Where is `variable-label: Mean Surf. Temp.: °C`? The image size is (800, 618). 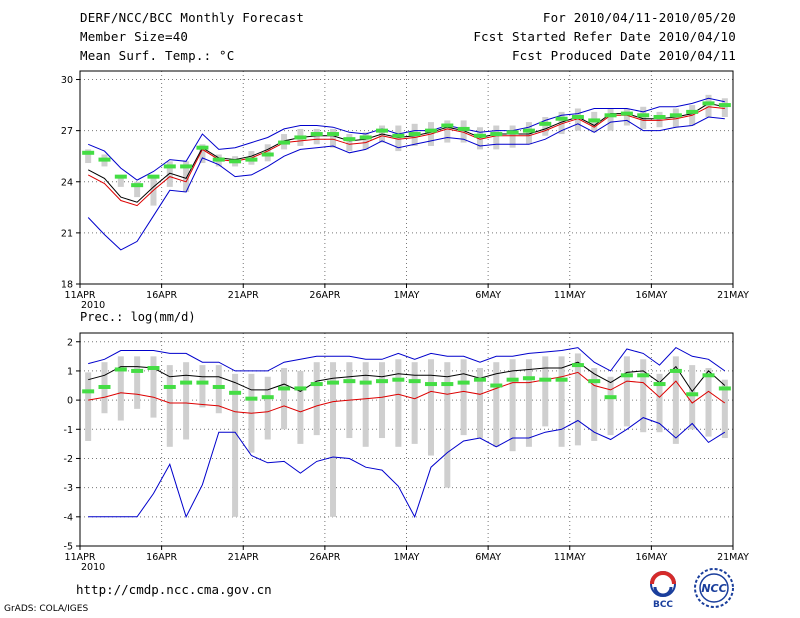 variable-label: Mean Surf. Temp.: °C is located at coordinates (157, 55).